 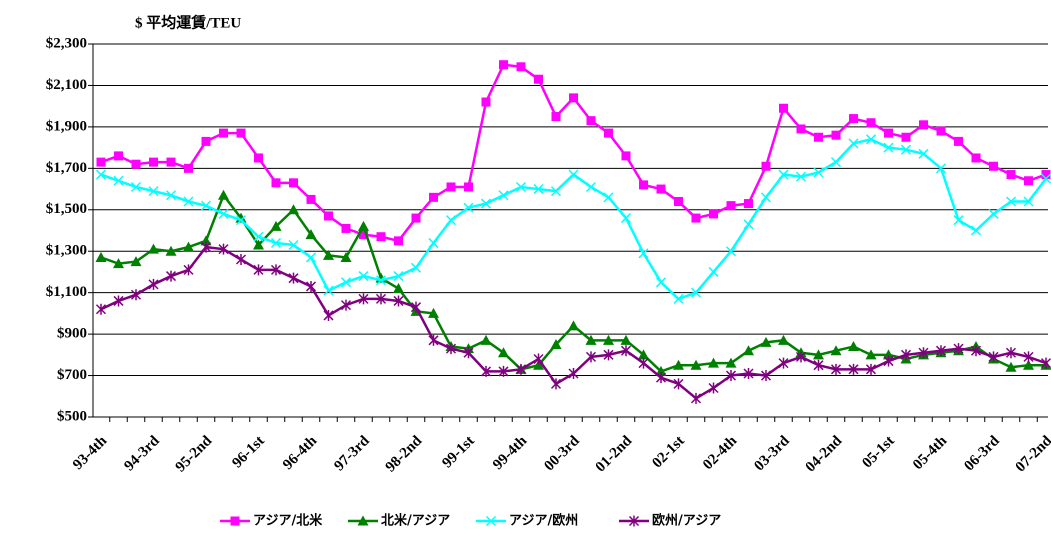 What do you see at coordinates (415, 521) in the screenshot?
I see `legend-label: 北米/アジア` at bounding box center [415, 521].